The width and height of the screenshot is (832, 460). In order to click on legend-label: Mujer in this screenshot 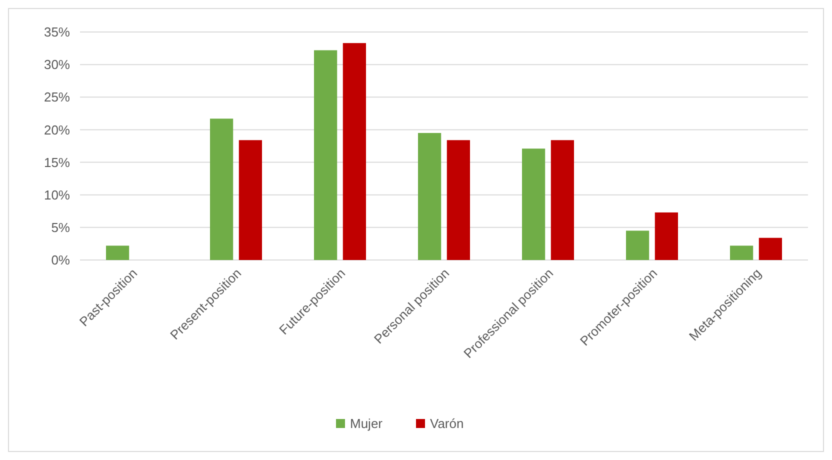, I will do `click(367, 423)`.